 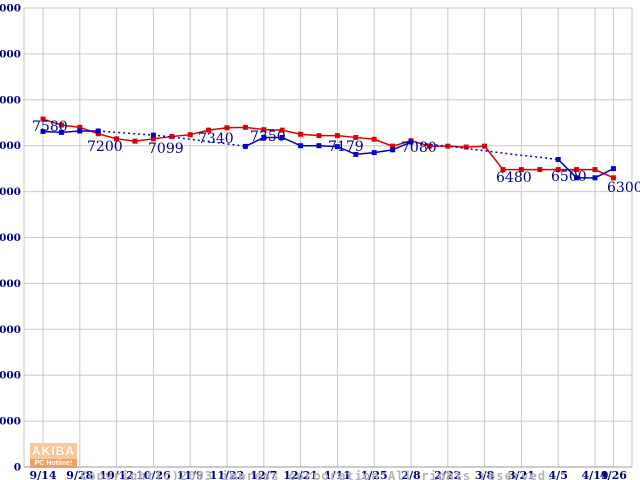 What do you see at coordinates (10, 100) in the screenshot?
I see `y-tick-label: 8000` at bounding box center [10, 100].